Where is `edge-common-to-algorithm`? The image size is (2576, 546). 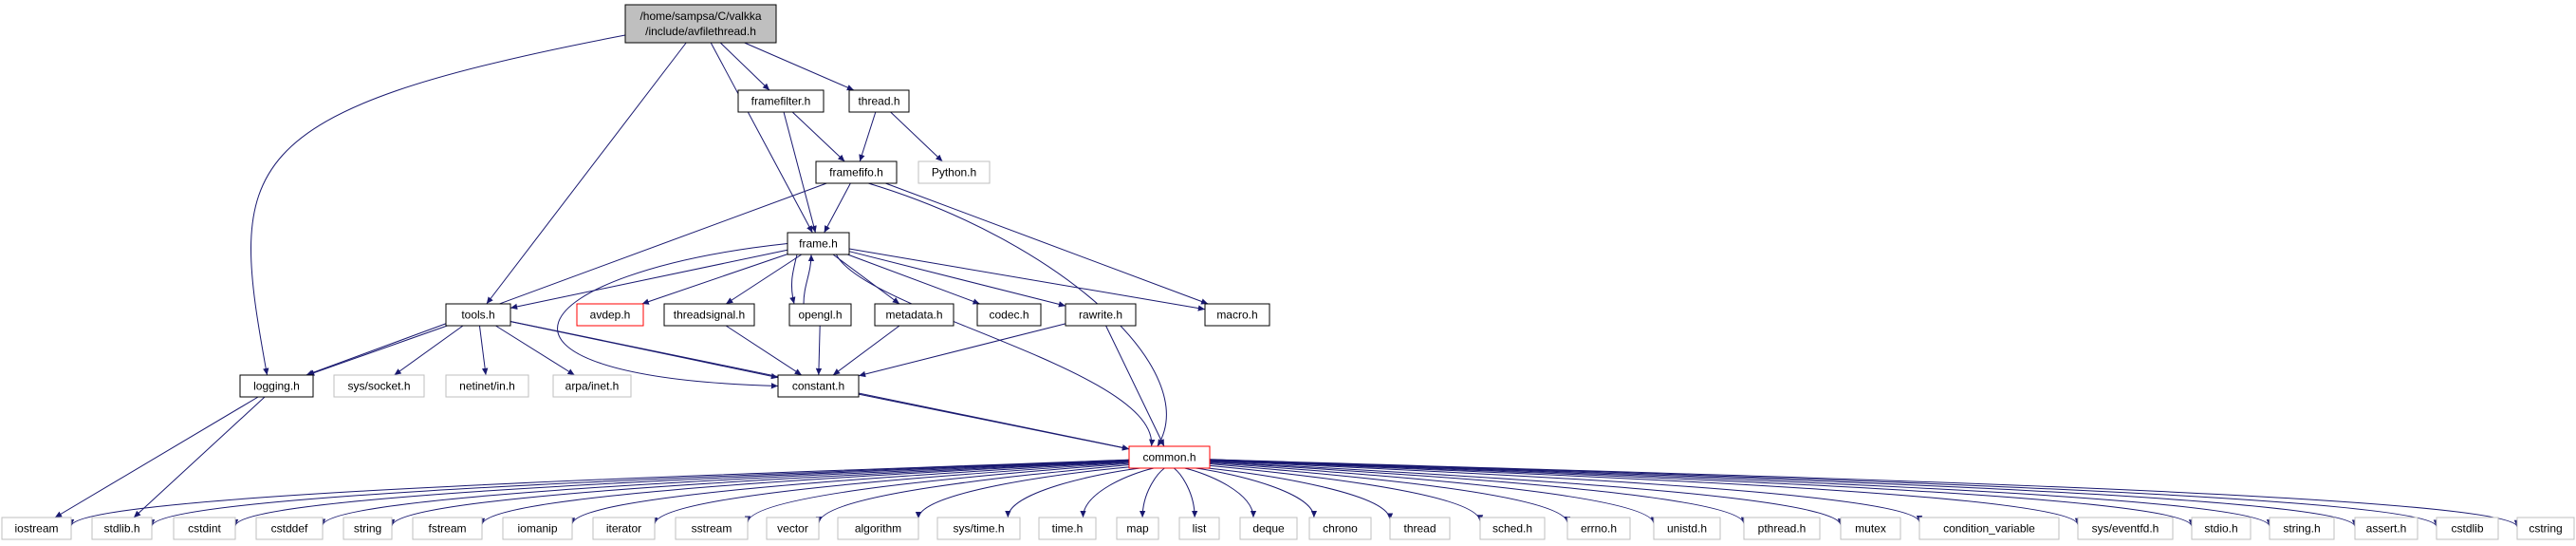
edge-common-to-algorithm is located at coordinates (1022, 492).